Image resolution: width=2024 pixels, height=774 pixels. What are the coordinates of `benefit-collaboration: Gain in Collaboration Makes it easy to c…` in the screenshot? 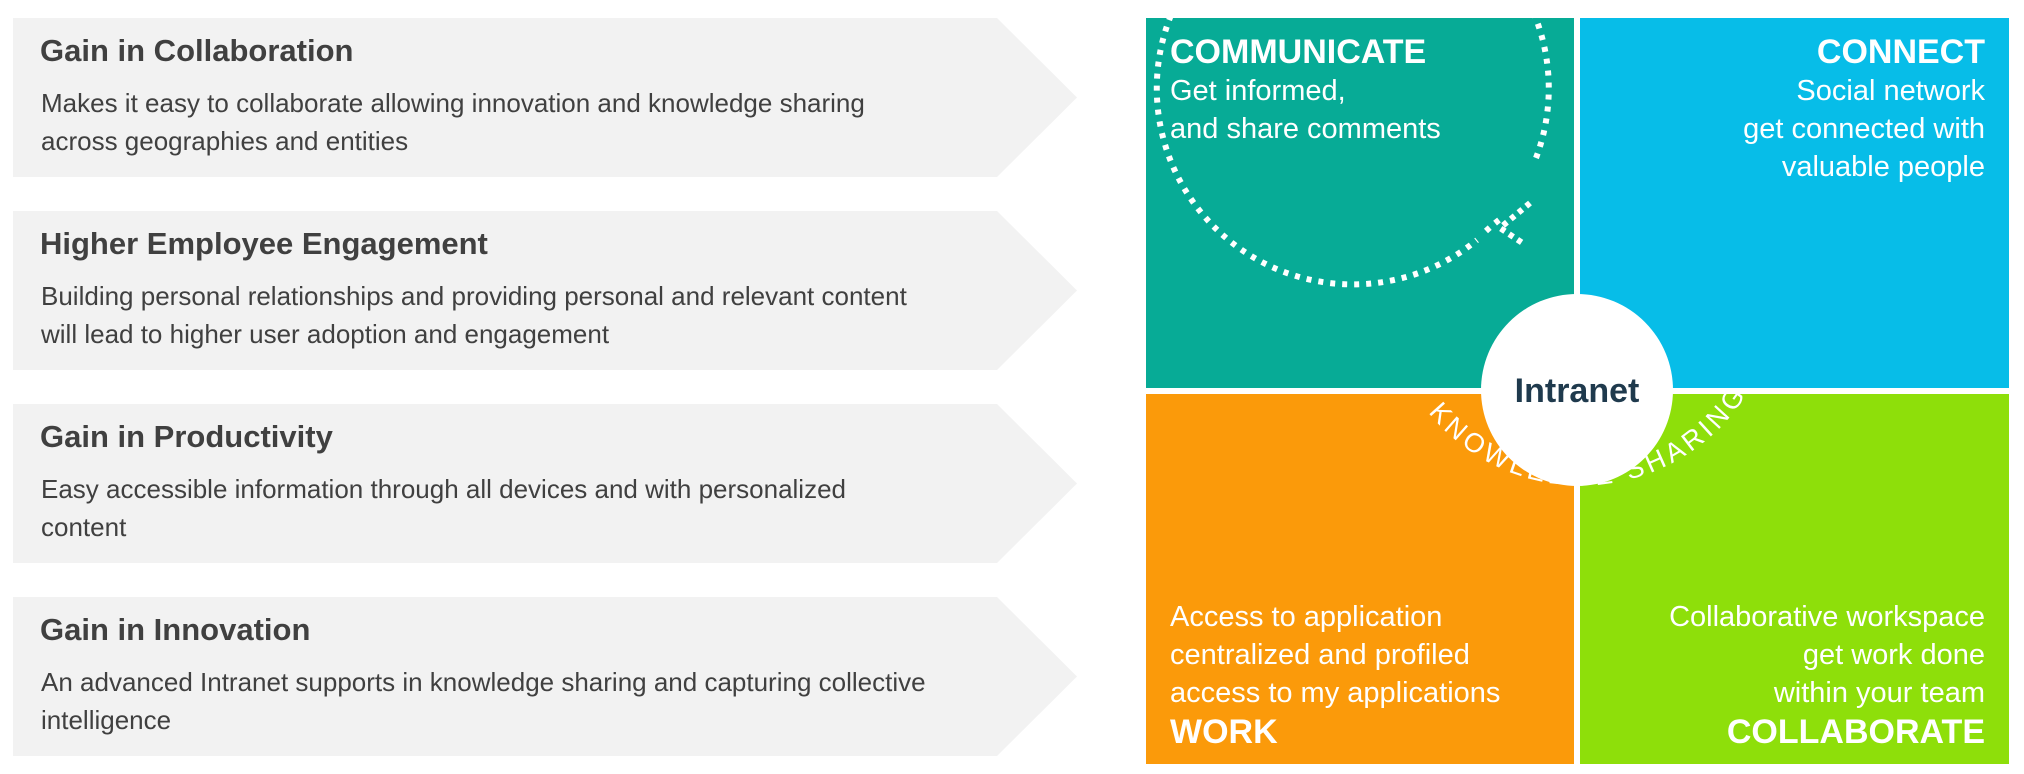 It's located at (545, 97).